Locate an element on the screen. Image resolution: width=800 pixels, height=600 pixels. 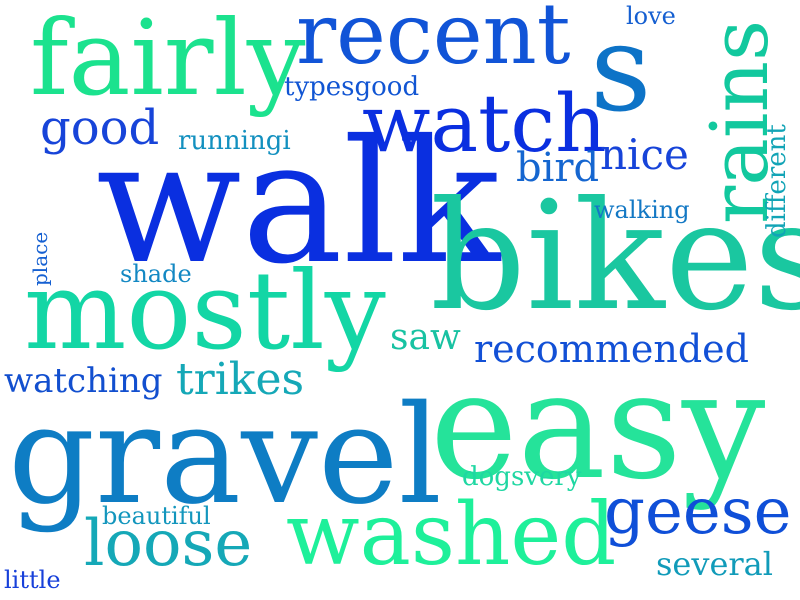
word-watch: watch is located at coordinates (484, 123).